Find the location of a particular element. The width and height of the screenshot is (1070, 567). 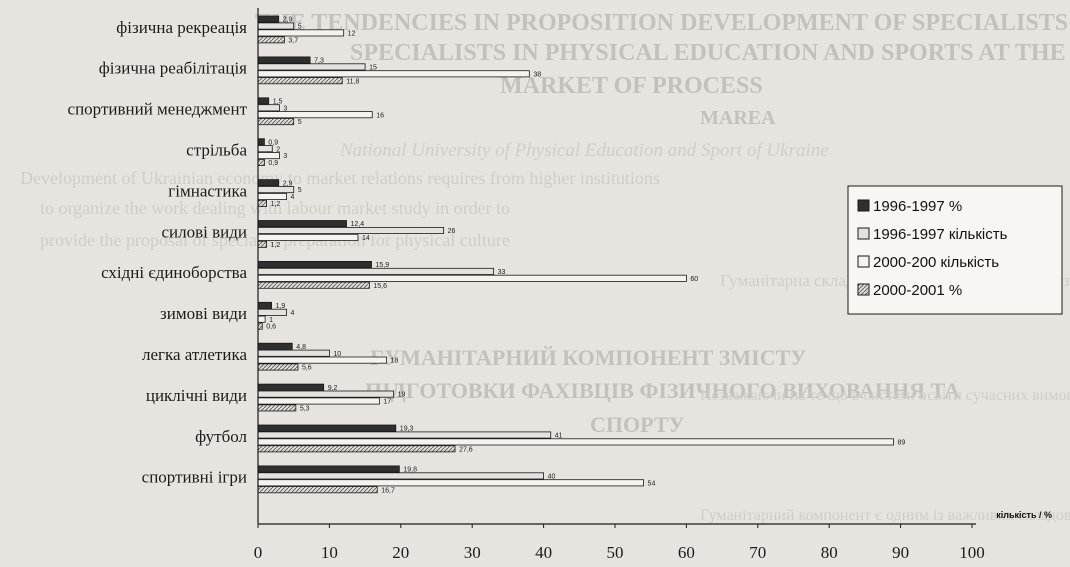

category-label: спортивний менеджмент is located at coordinates (158, 109).